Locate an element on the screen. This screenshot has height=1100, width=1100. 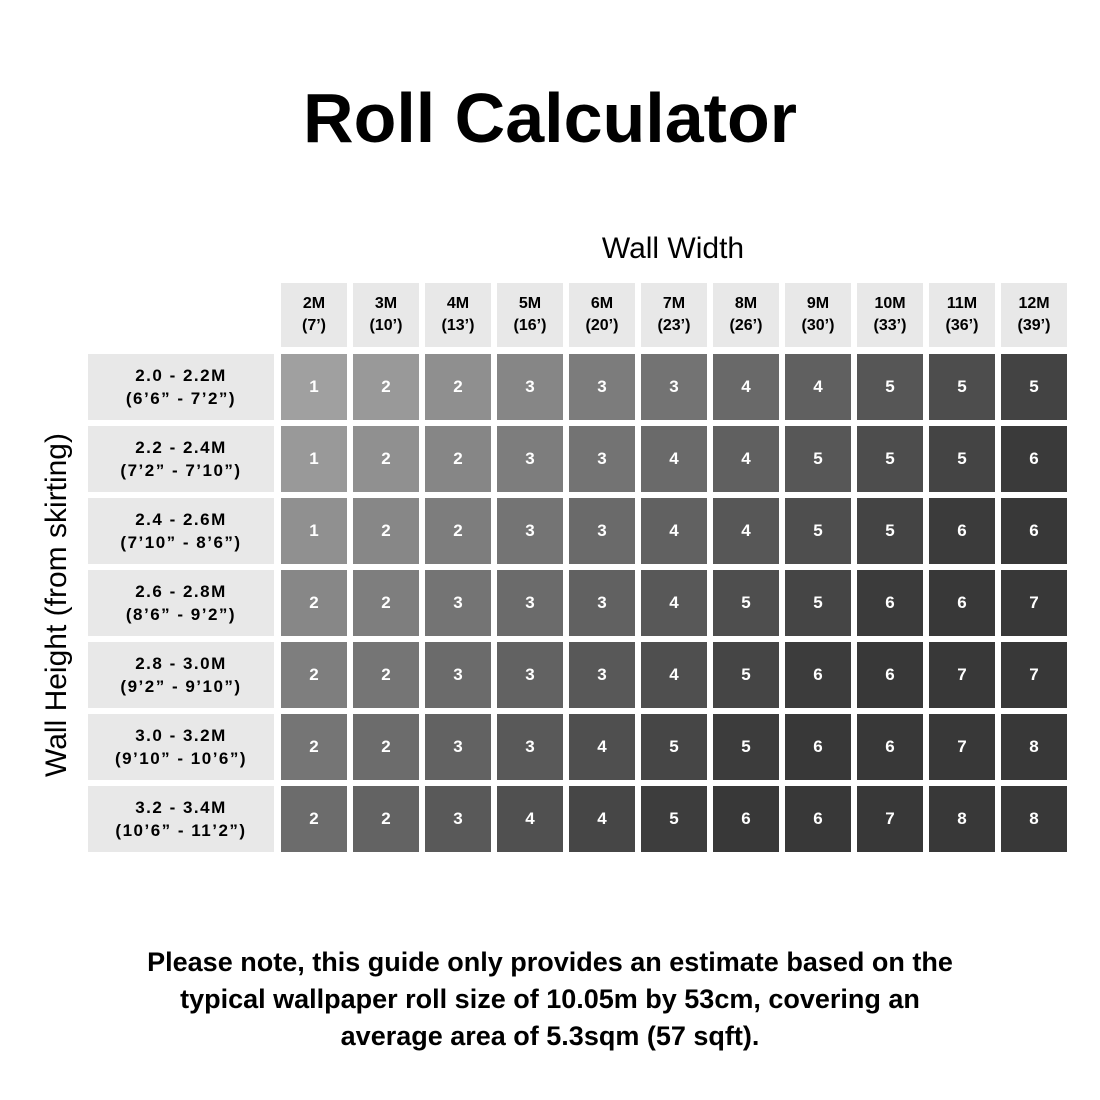
column-header-metres: 10M is located at coordinates (890, 303).